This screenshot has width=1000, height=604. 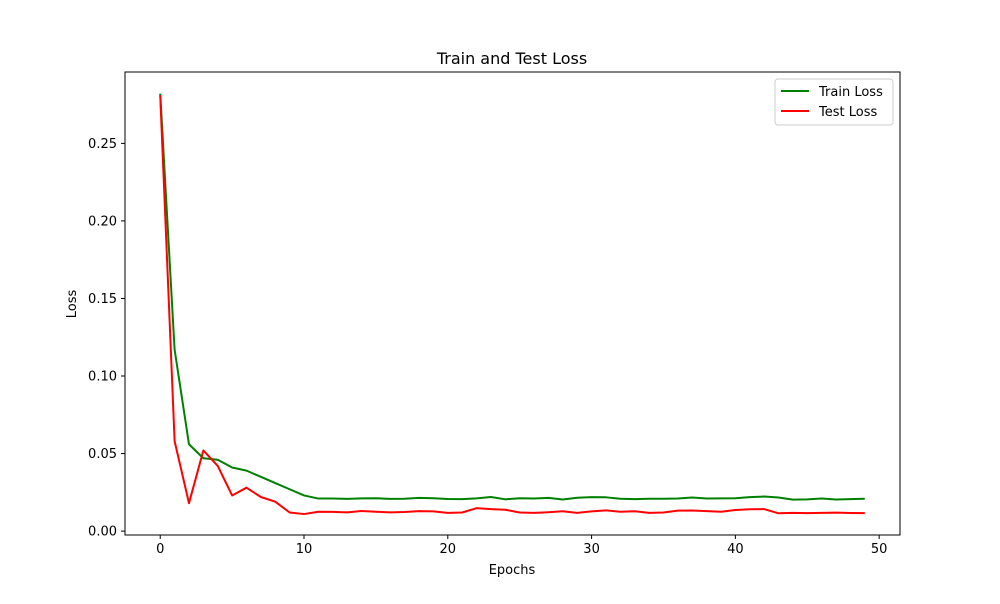 What do you see at coordinates (448, 549) in the screenshot?
I see `x-tick-label: 20` at bounding box center [448, 549].